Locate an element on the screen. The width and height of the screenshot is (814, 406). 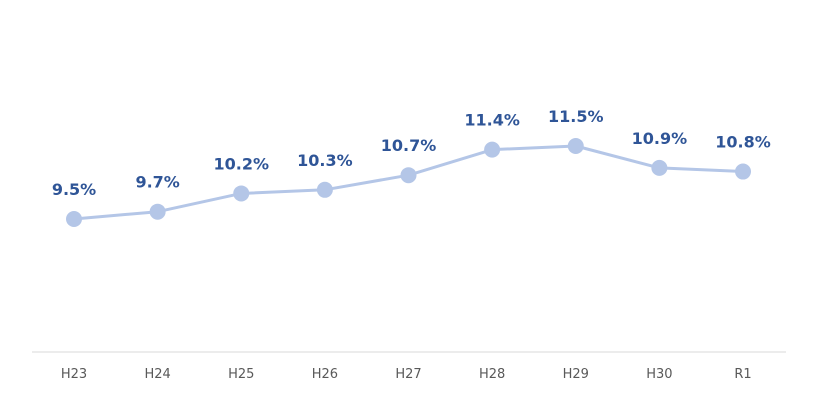
data-label-H28: 11.4% is located at coordinates (492, 120).